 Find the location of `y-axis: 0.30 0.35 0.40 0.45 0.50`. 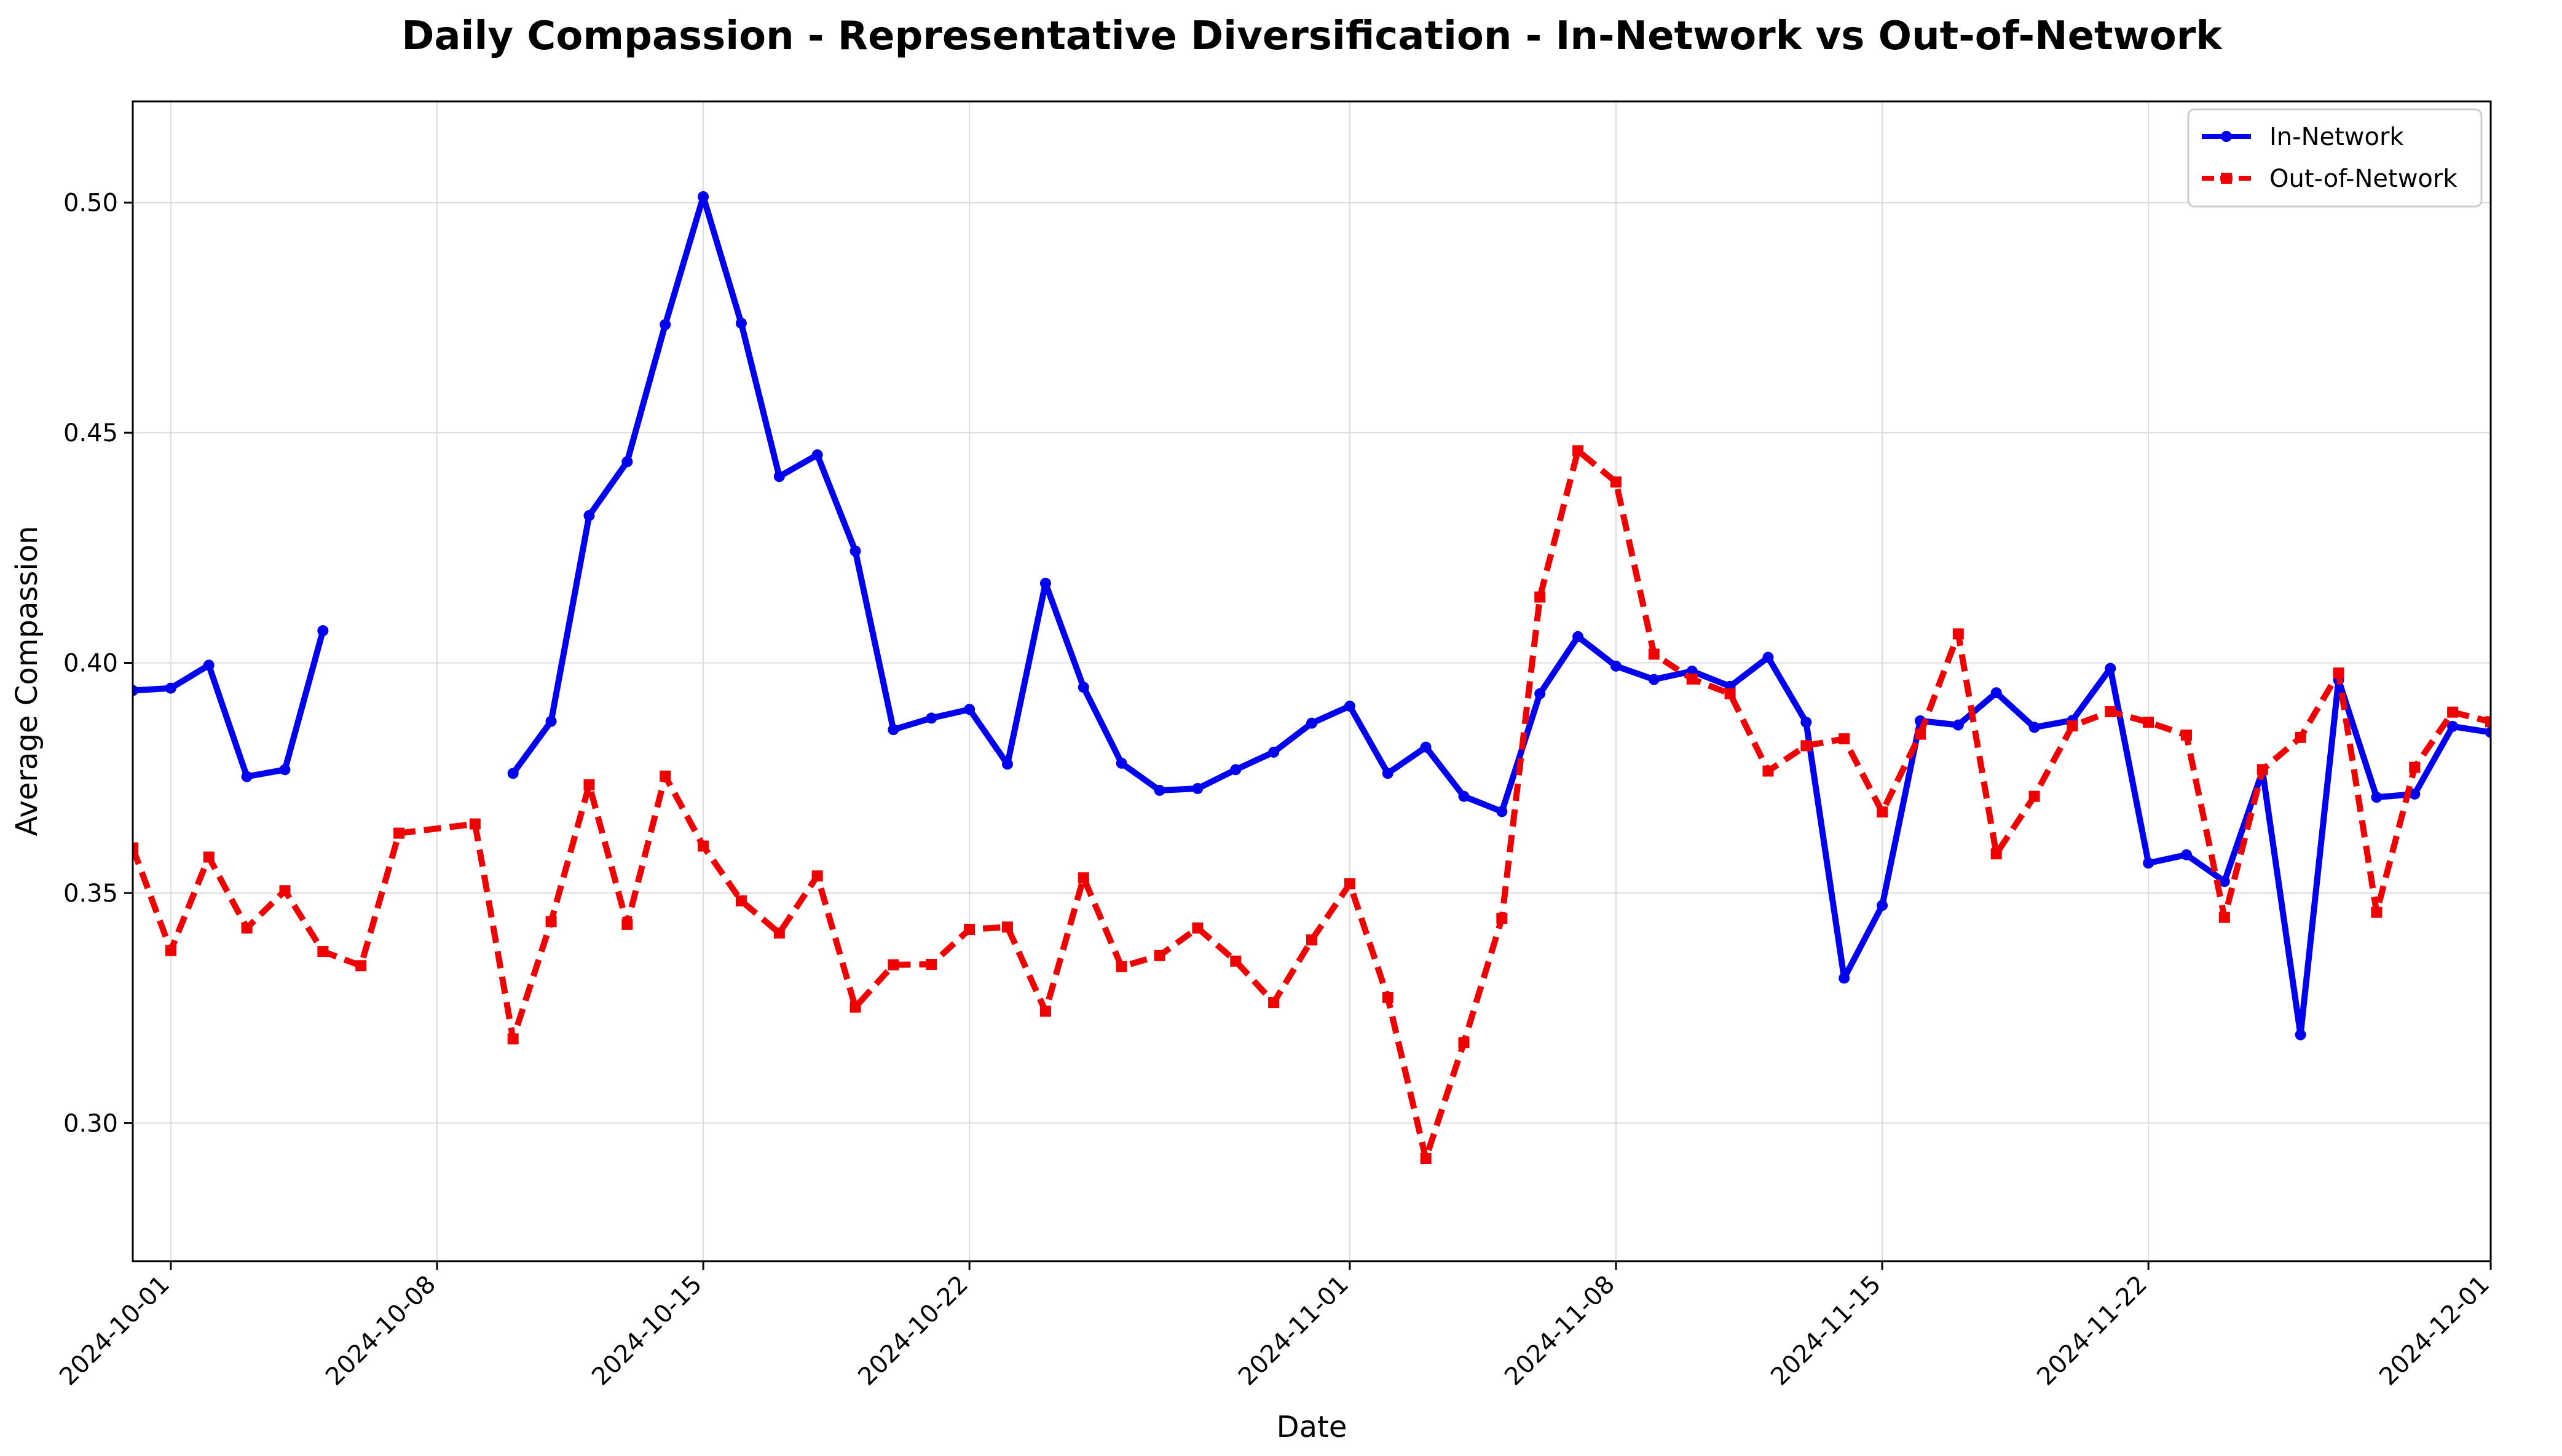

y-axis: 0.30 0.35 0.40 0.45 0.50 is located at coordinates (98, 663).